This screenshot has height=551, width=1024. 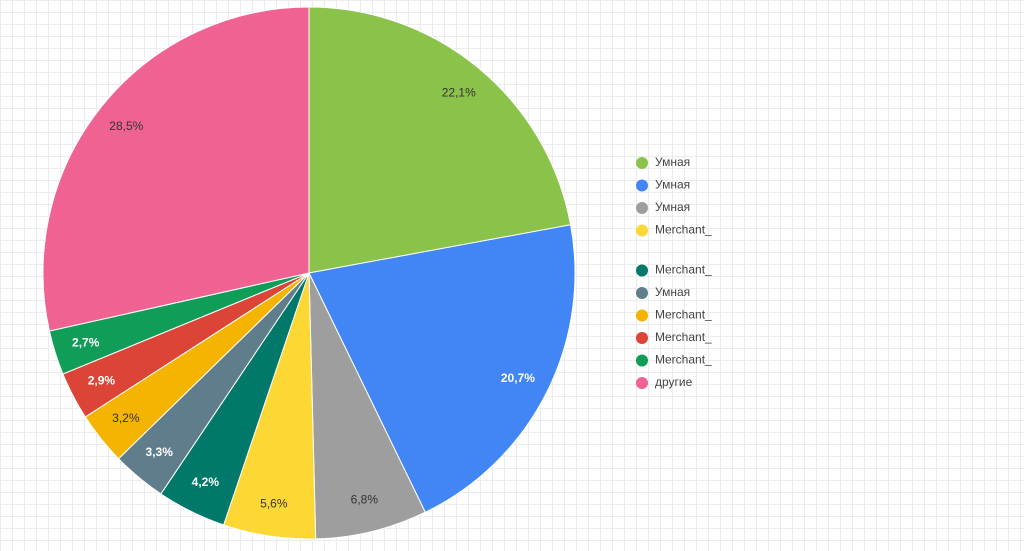 I want to click on slice-label: 2,7%, so click(x=86, y=342).